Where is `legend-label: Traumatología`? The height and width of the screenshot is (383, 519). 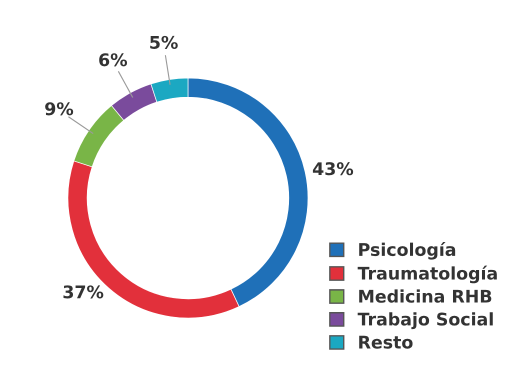
legend-label: Traumatología is located at coordinates (427, 275).